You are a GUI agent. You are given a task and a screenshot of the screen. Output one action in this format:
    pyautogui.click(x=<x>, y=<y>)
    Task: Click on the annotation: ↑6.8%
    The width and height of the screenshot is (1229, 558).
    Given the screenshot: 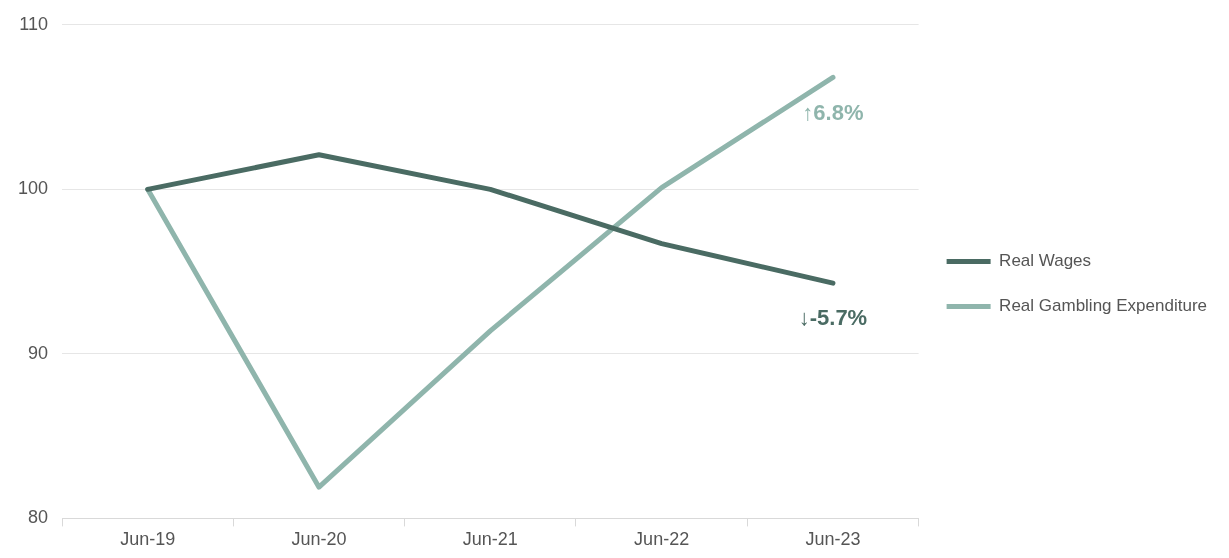 What is the action you would take?
    pyautogui.click(x=833, y=112)
    